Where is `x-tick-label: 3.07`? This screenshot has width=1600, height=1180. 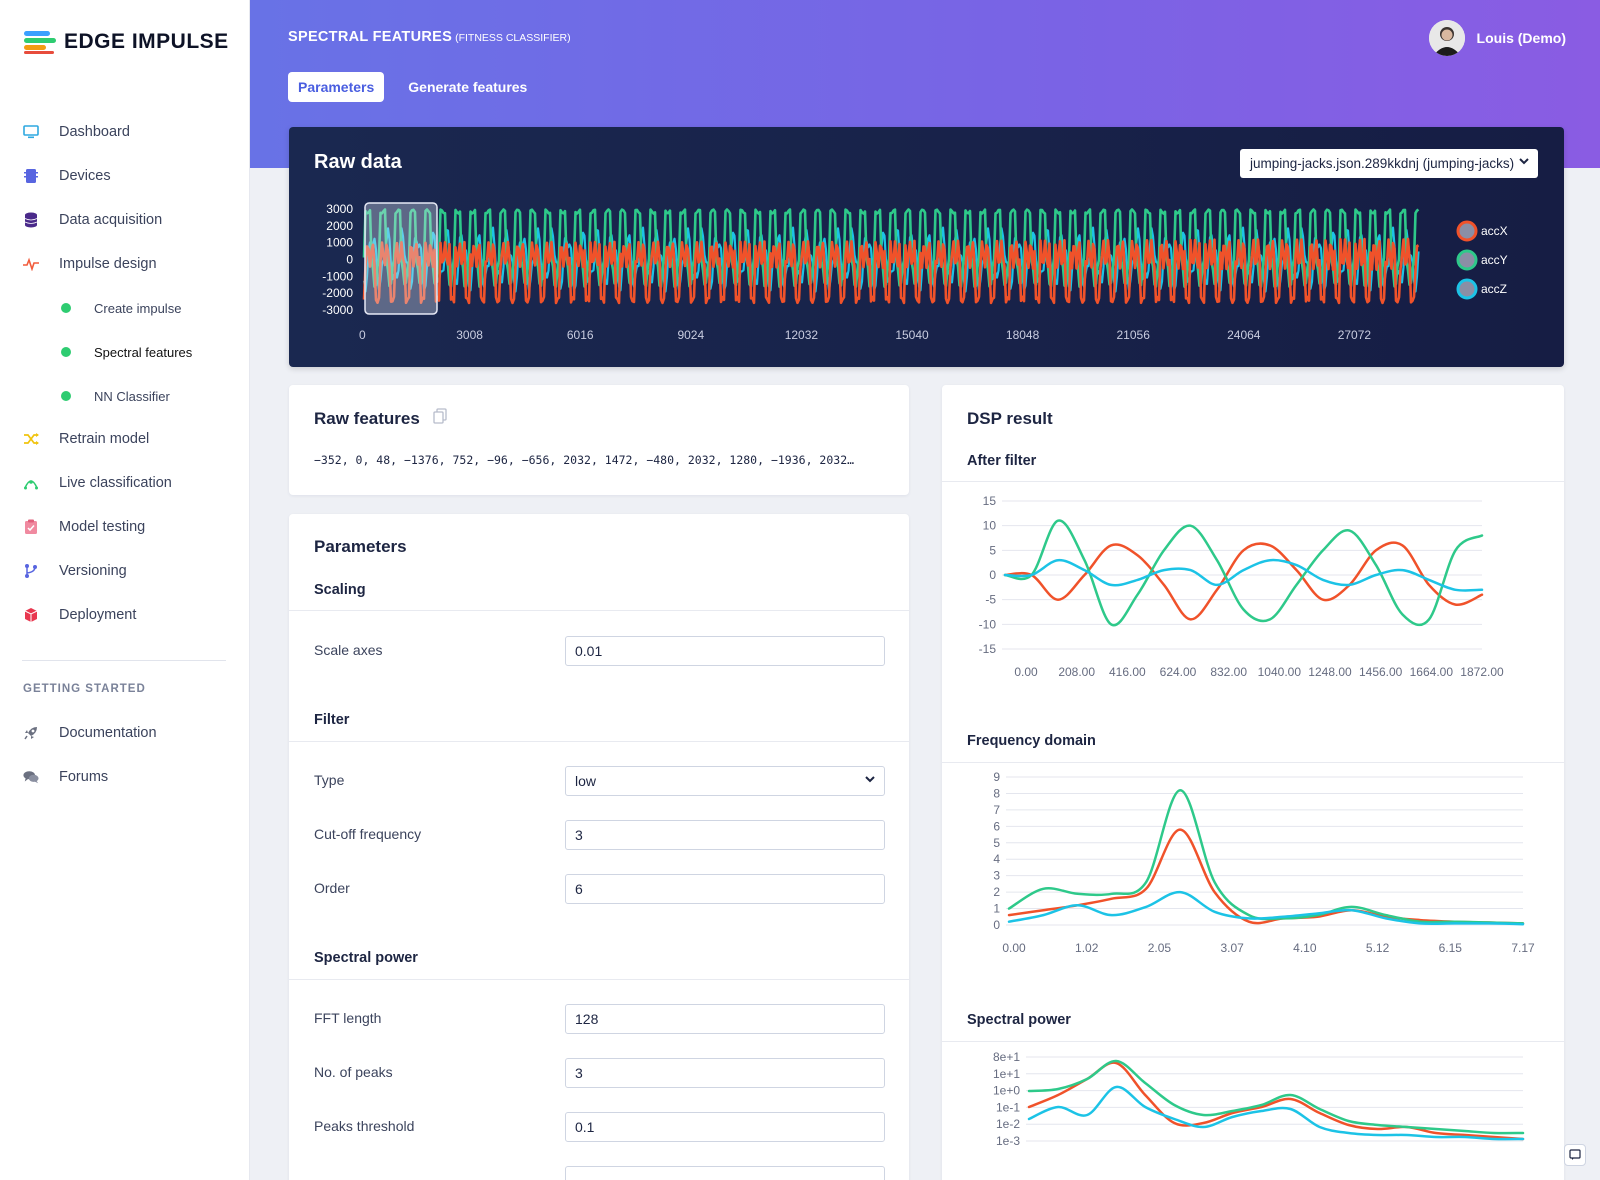
x-tick-label: 3.07 is located at coordinates (1232, 948).